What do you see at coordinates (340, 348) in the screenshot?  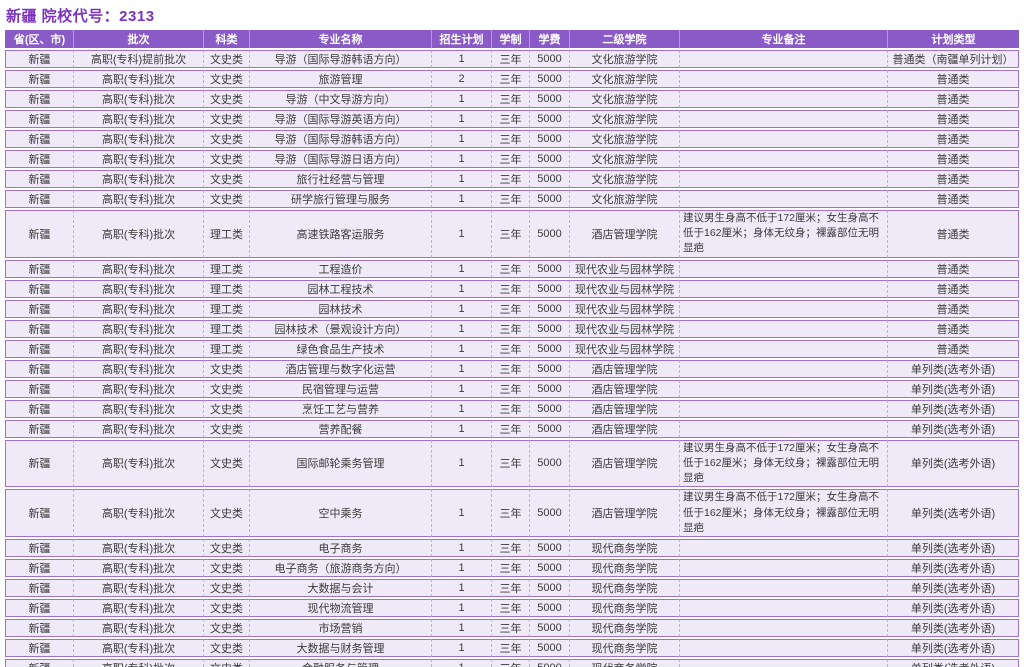 I see `cell-major_name: 绿色食品生产技术` at bounding box center [340, 348].